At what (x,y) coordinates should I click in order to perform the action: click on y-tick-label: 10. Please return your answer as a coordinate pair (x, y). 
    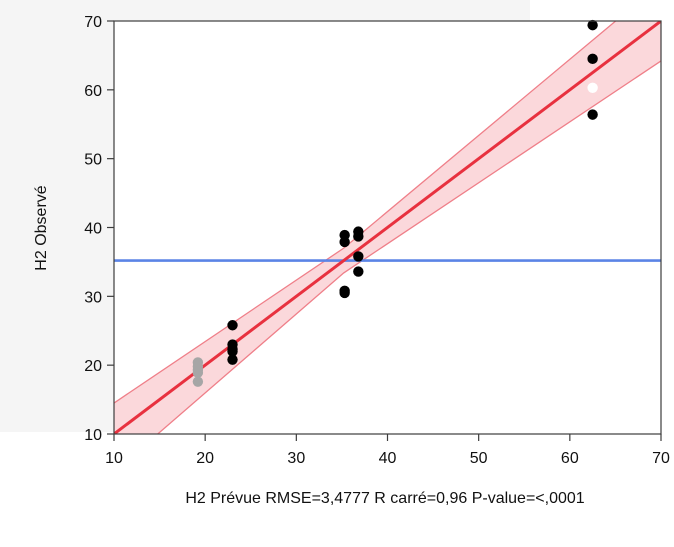
    Looking at the image, I should click on (93, 435).